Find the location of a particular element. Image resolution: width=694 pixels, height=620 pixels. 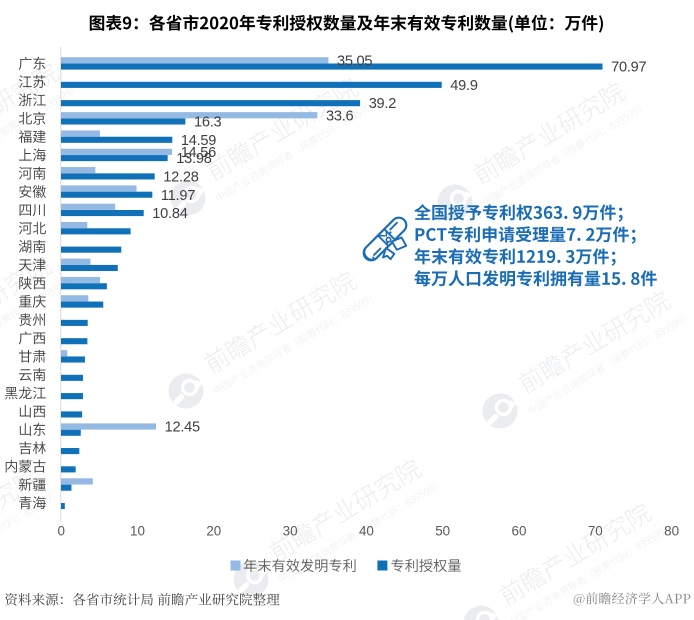

svg-text: 12.28 is located at coordinates (180, 177).